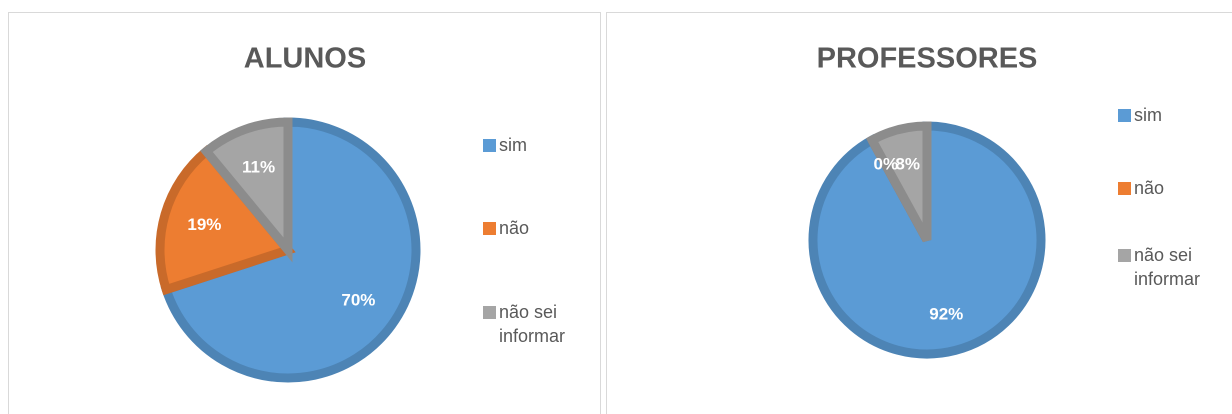 This screenshot has width=1232, height=414. Describe the element at coordinates (204, 224) in the screenshot. I see `data-label: 19%` at that location.